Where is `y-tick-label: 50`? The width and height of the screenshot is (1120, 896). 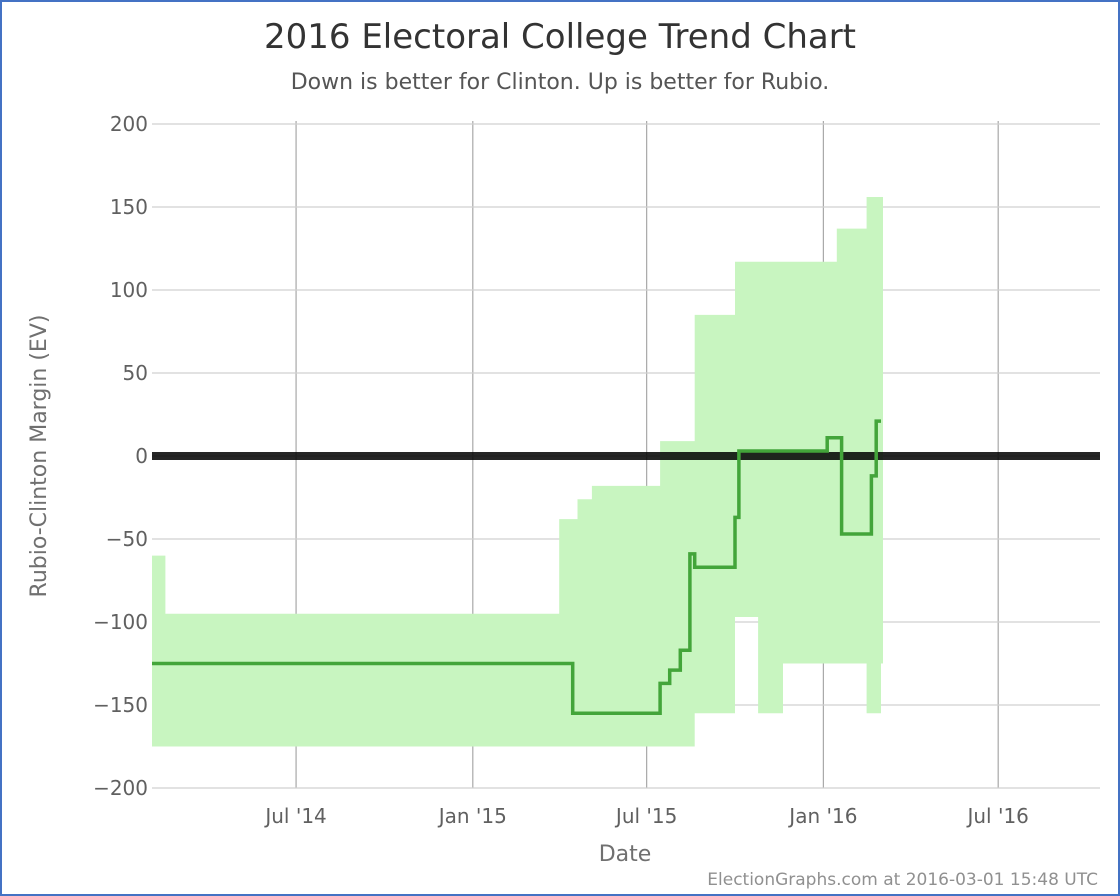
y-tick-label: 50 is located at coordinates (135, 373).